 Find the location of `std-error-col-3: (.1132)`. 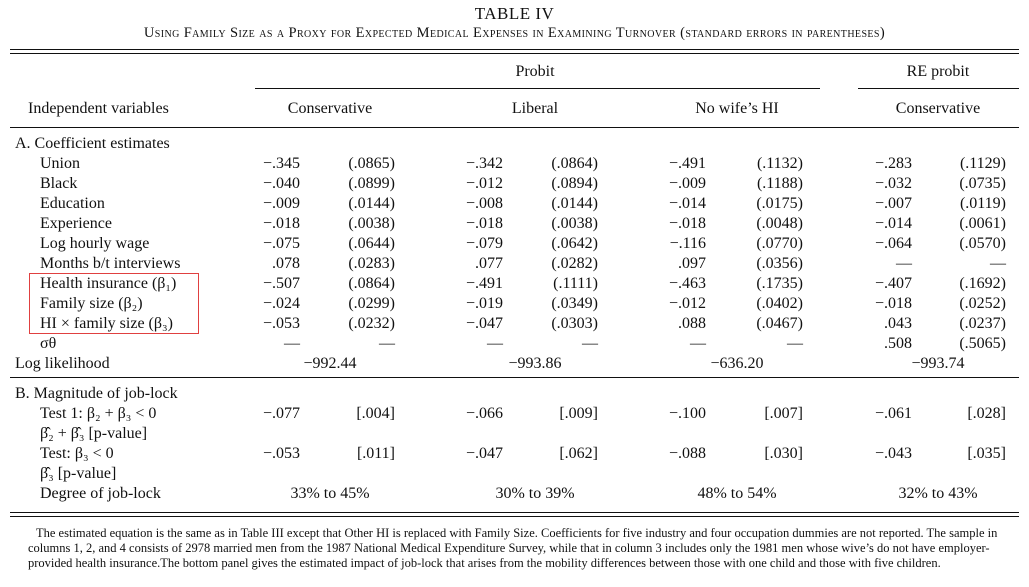

std-error-col-3: (.1132) is located at coordinates (779, 163).